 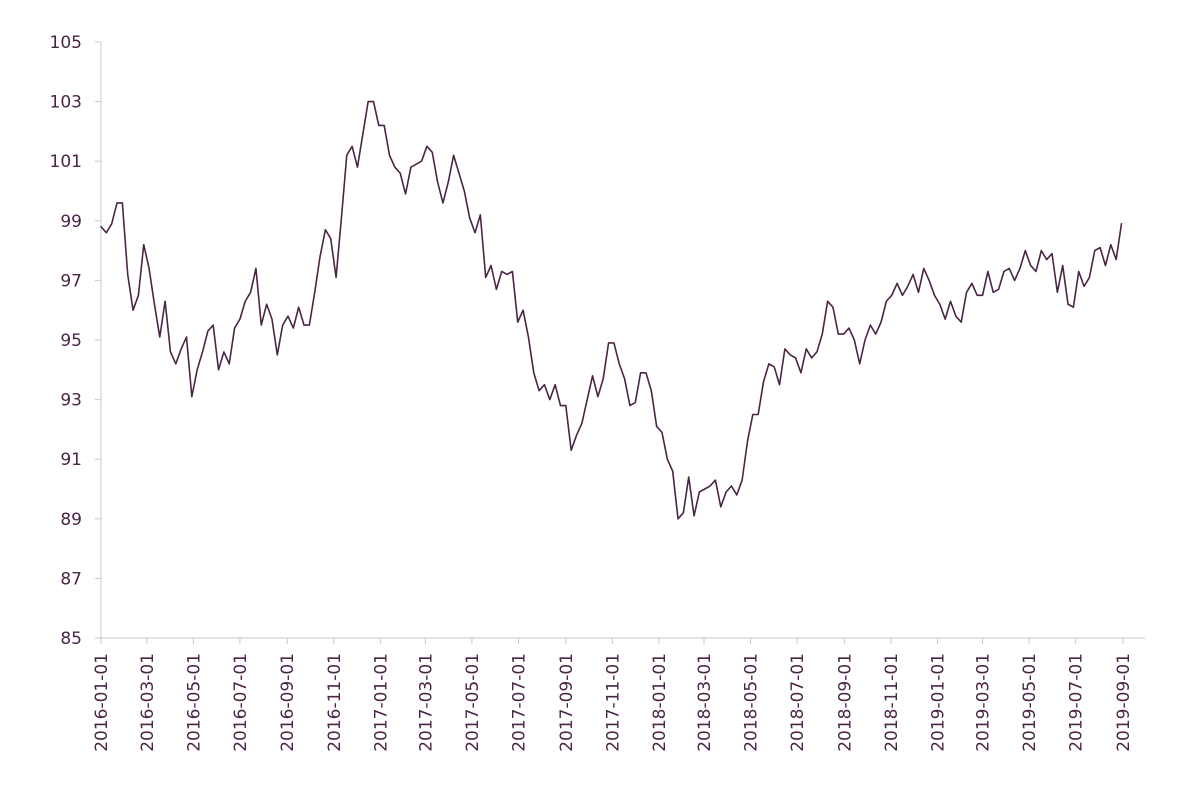 What do you see at coordinates (984, 702) in the screenshot?
I see `x-tick-label: 2019-03-01` at bounding box center [984, 702].